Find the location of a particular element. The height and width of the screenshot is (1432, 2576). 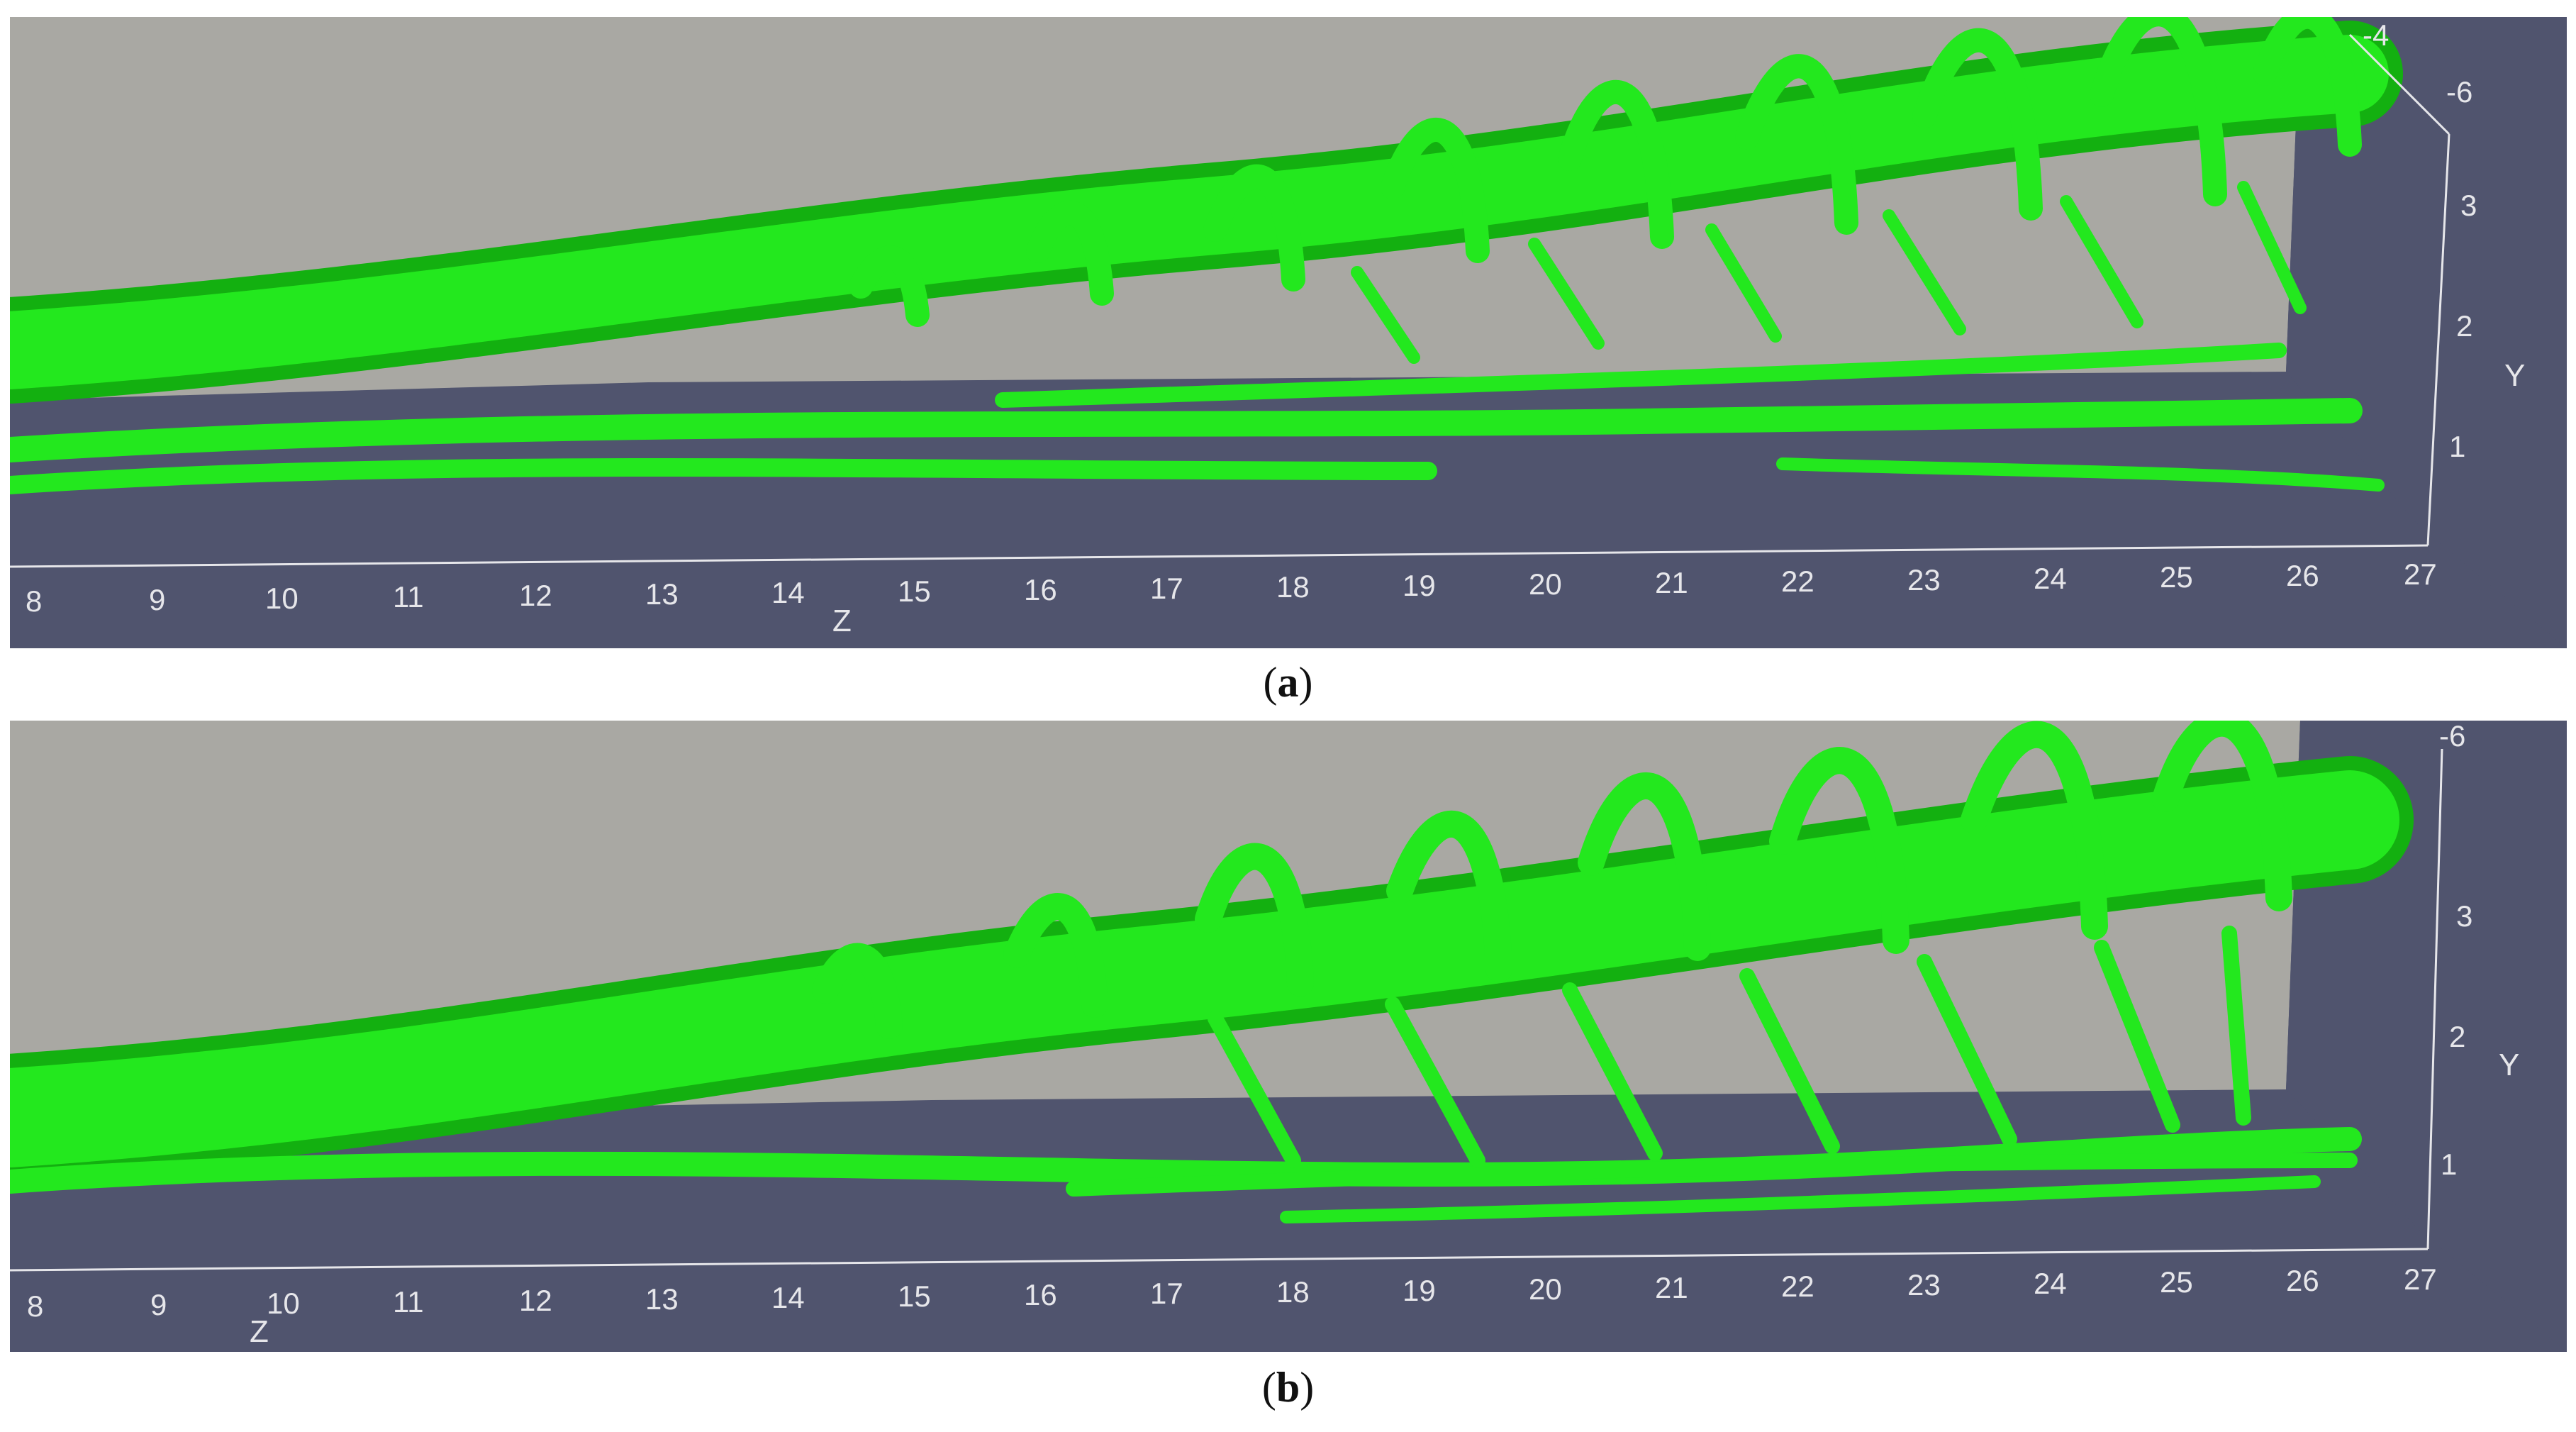

y-axis: -6 3 2 1 Y is located at coordinates (2479, 951).